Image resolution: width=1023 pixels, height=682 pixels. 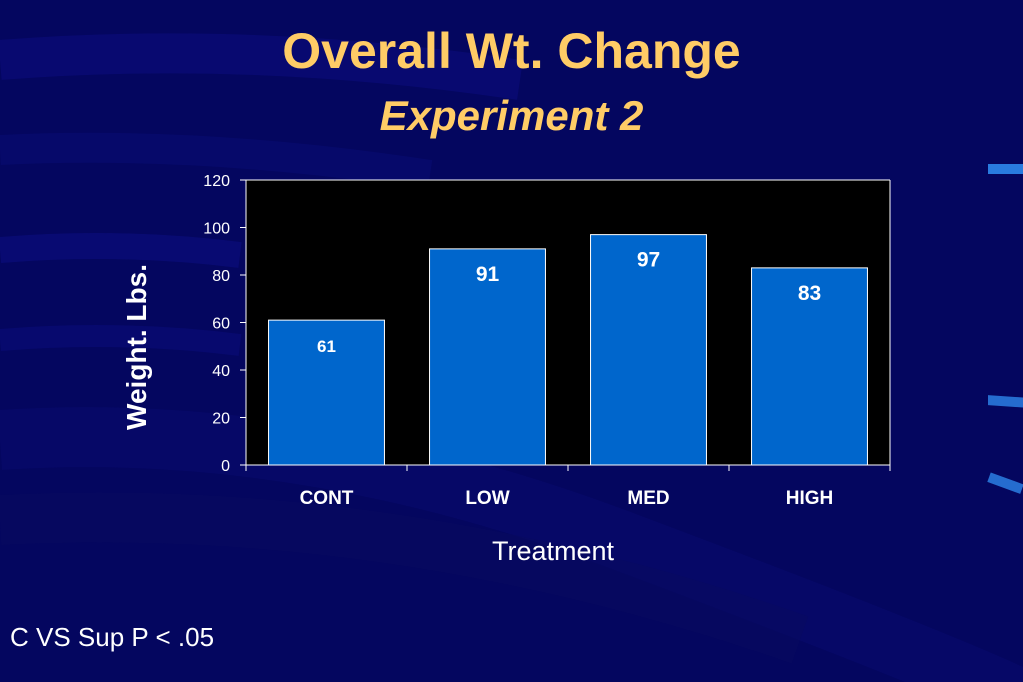 What do you see at coordinates (225, 466) in the screenshot?
I see `y-tick-label: 0` at bounding box center [225, 466].